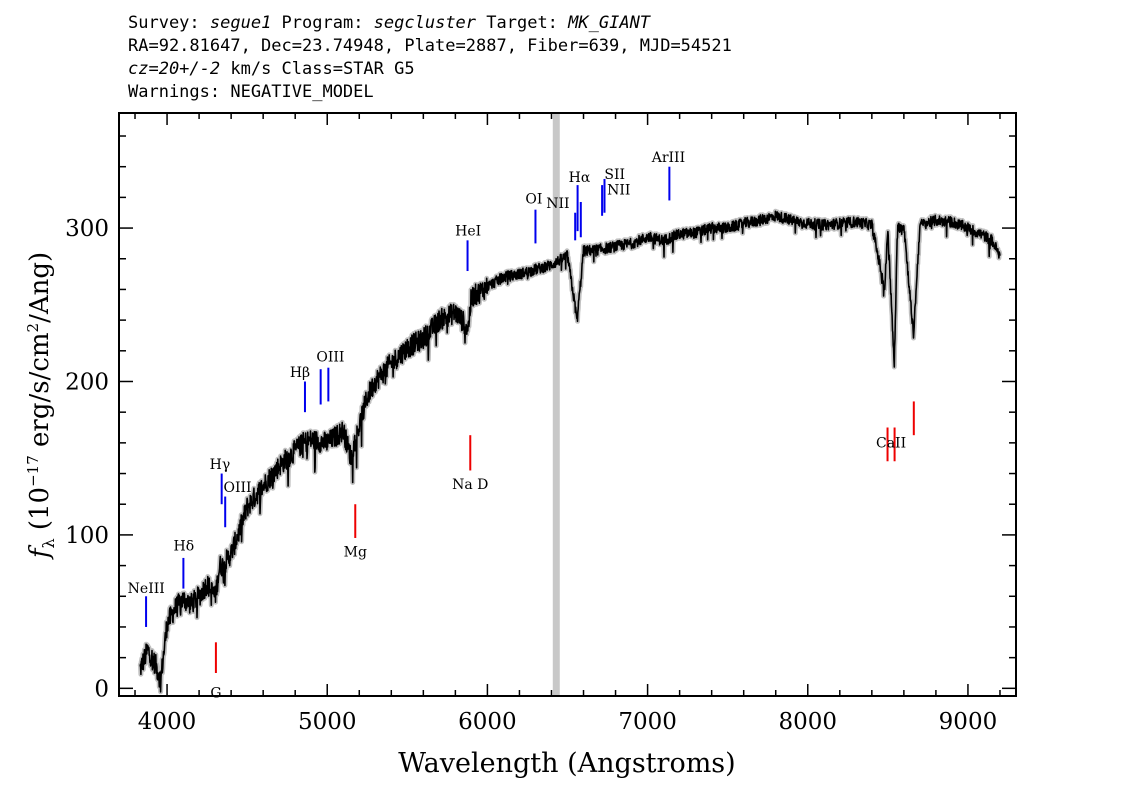 This screenshot has width=1134, height=810. I want to click on emission-line-label: Hδ, so click(184, 546).